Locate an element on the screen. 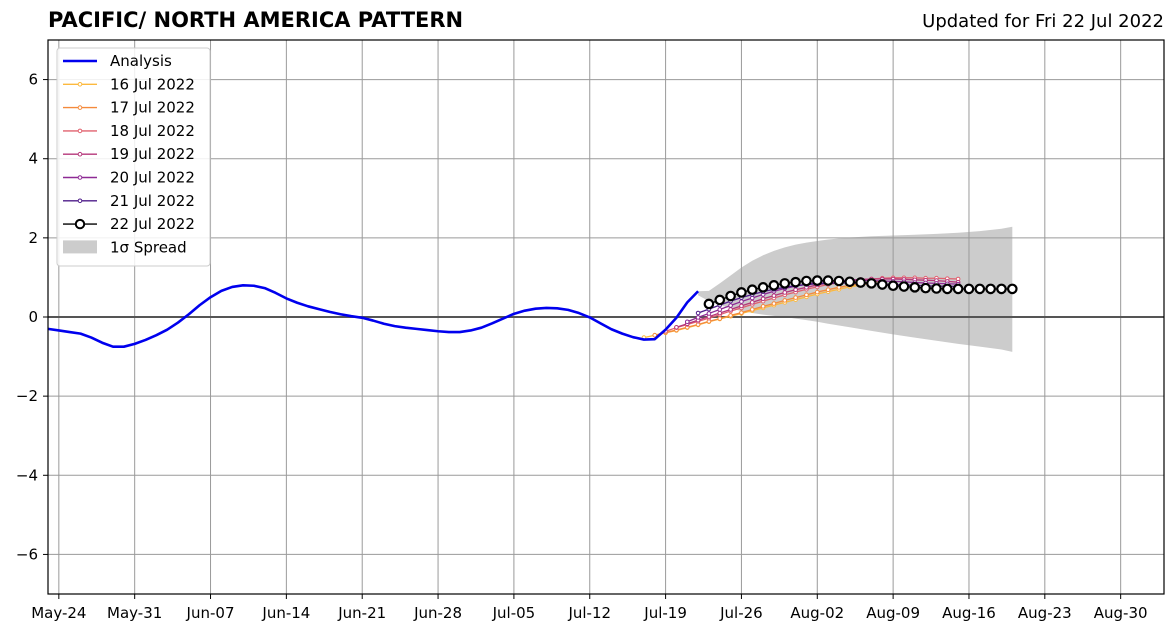 This screenshot has width=1176, height=633. x-tick-label: May-31 is located at coordinates (134, 613).